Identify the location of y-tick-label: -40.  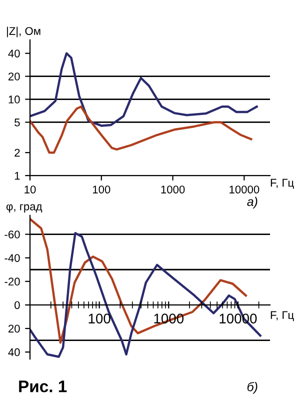
(12, 258).